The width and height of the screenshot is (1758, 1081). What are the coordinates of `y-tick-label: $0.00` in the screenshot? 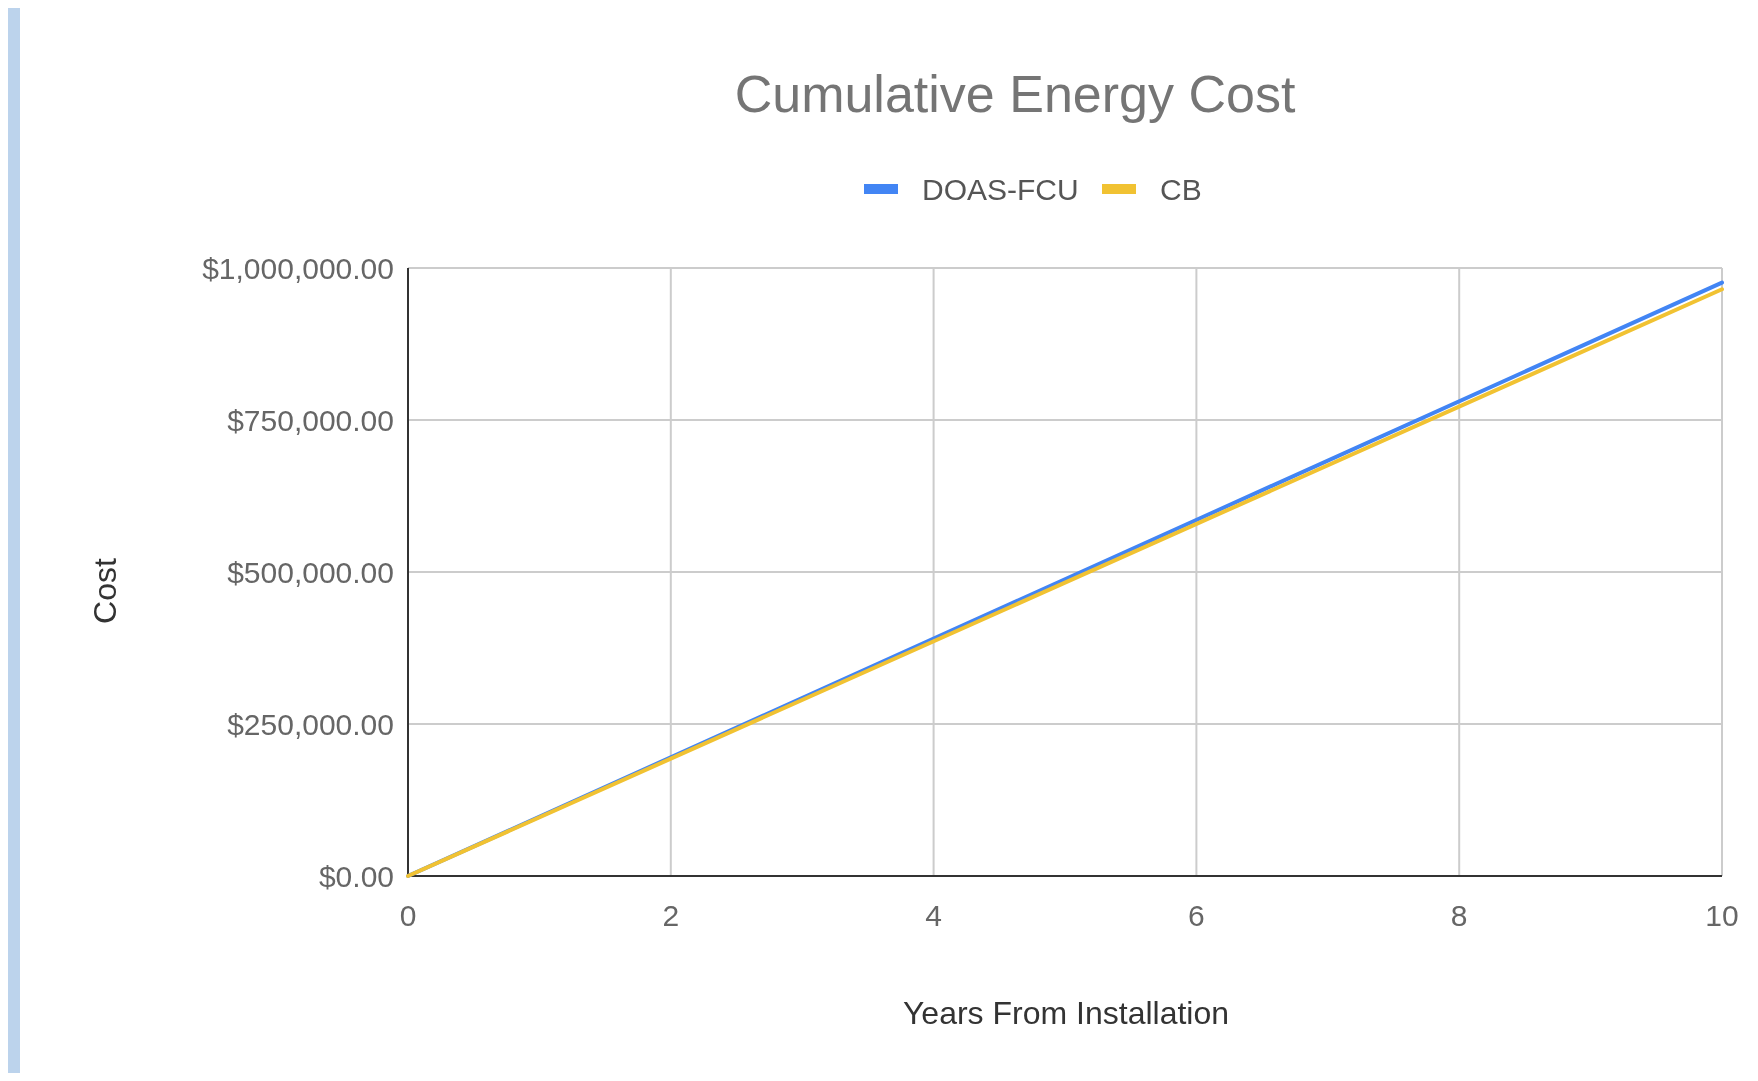 It's located at (356, 876).